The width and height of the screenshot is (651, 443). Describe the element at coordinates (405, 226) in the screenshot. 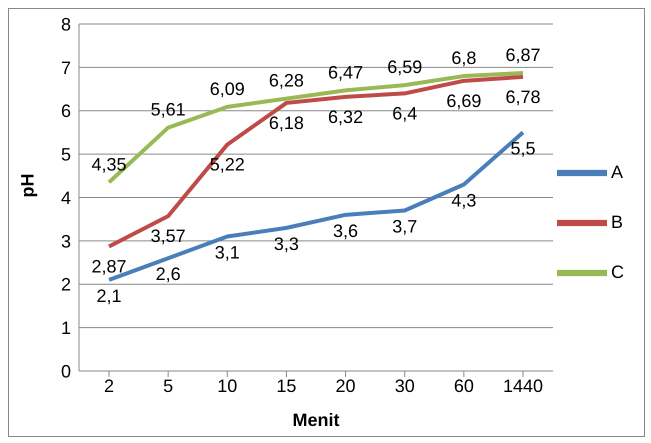

I see `data-label: 3,7` at that location.